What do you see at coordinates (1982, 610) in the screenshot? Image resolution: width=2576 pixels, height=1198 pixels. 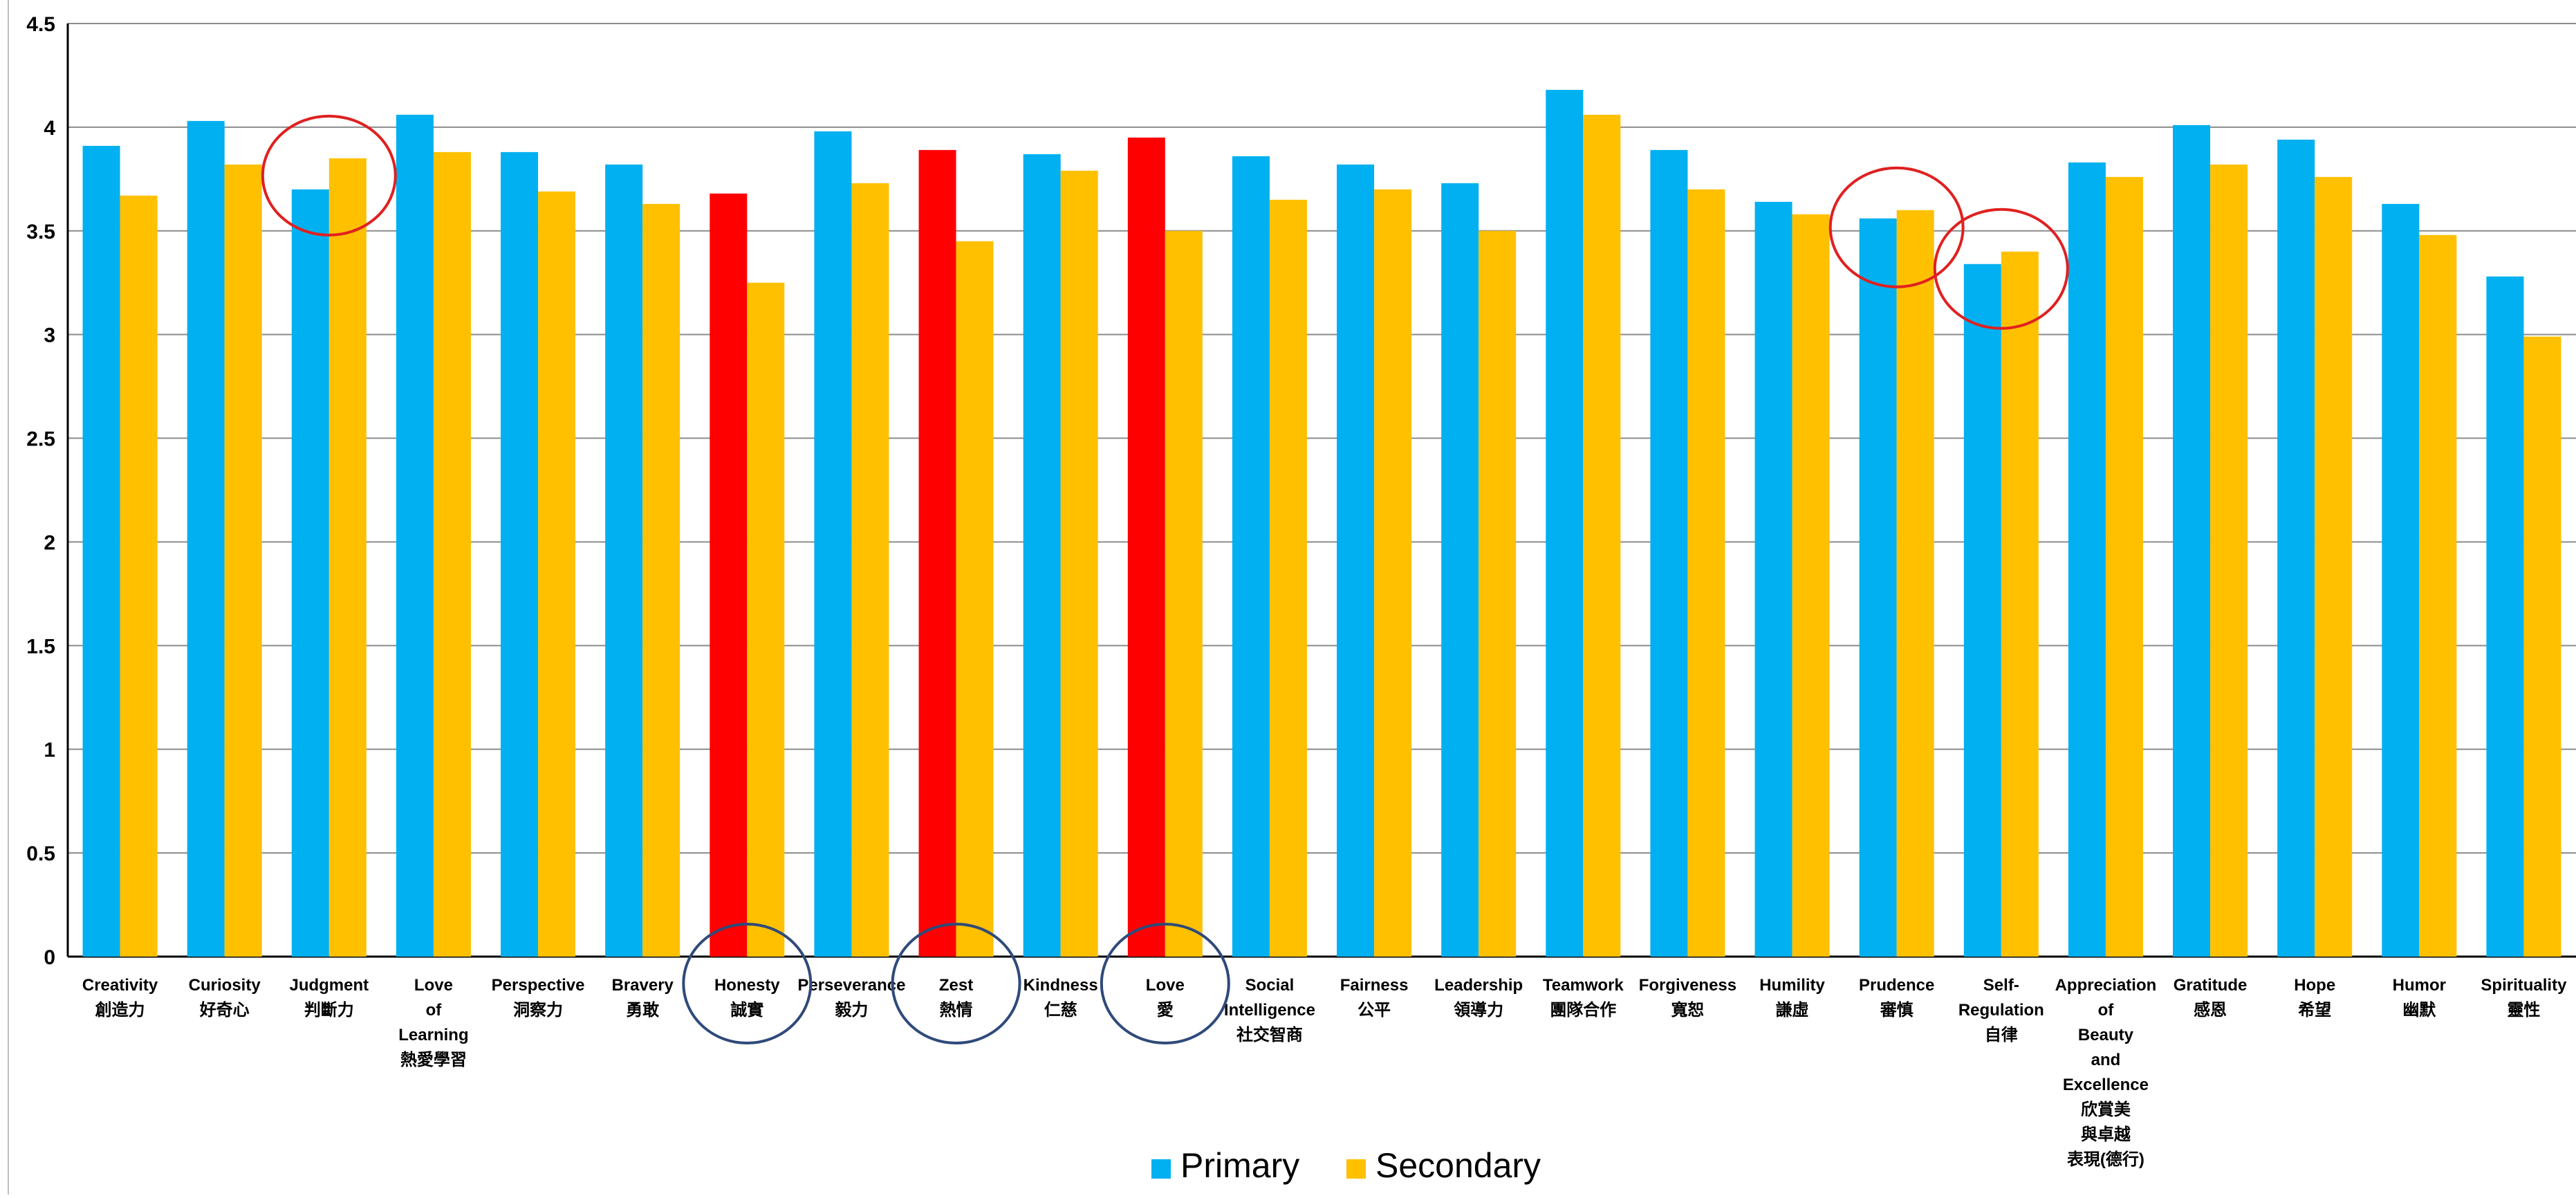 I see `bar-primary-self-regulation` at bounding box center [1982, 610].